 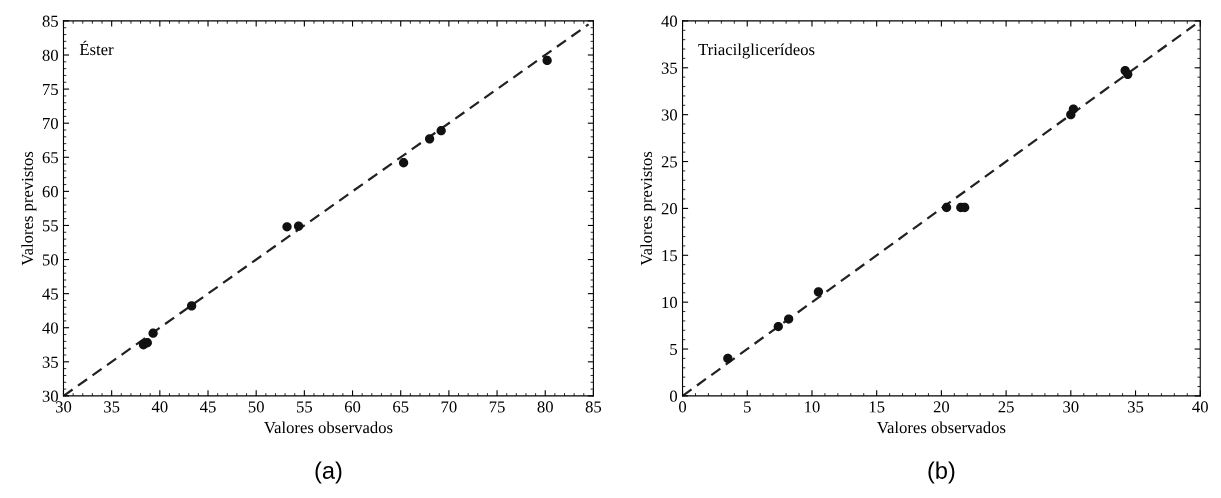 What do you see at coordinates (50, 89) in the screenshot?
I see `y-tick-label: 75` at bounding box center [50, 89].